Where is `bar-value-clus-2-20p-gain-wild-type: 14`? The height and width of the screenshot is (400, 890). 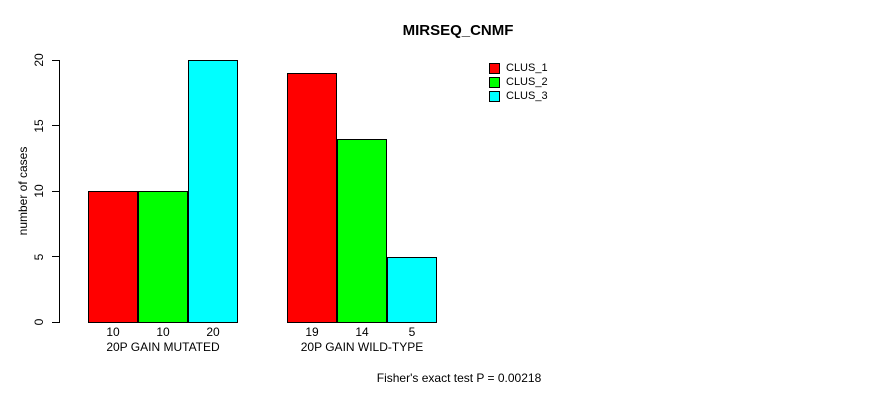
bar-value-clus-2-20p-gain-wild-type: 14 is located at coordinates (362, 332).